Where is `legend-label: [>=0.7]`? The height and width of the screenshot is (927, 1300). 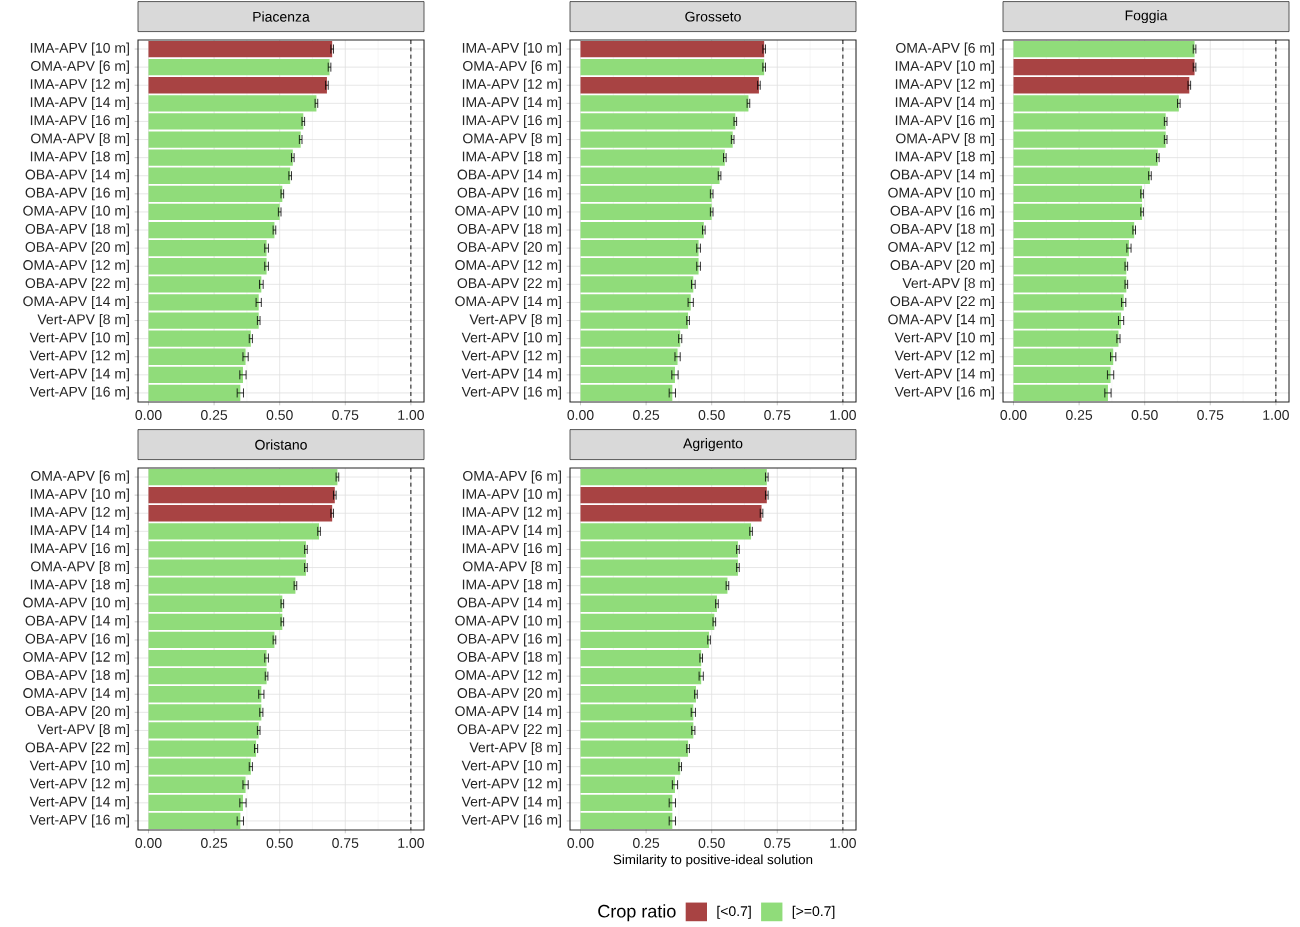
legend-label: [>=0.7] is located at coordinates (813, 912).